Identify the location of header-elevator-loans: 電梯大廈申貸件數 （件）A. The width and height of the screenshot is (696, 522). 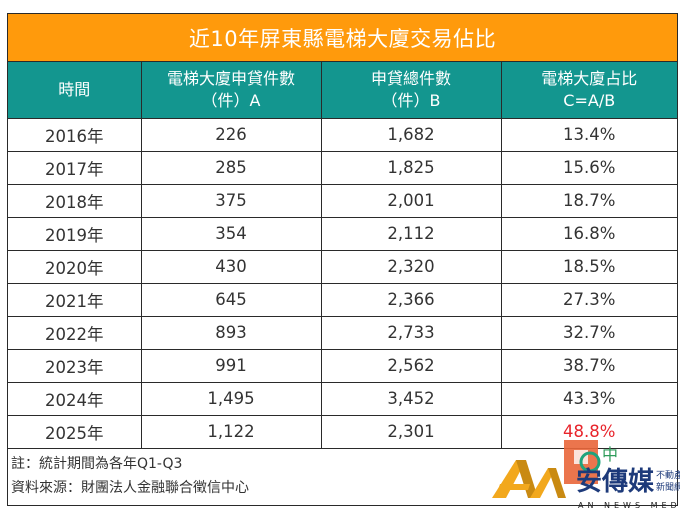
(230, 90).